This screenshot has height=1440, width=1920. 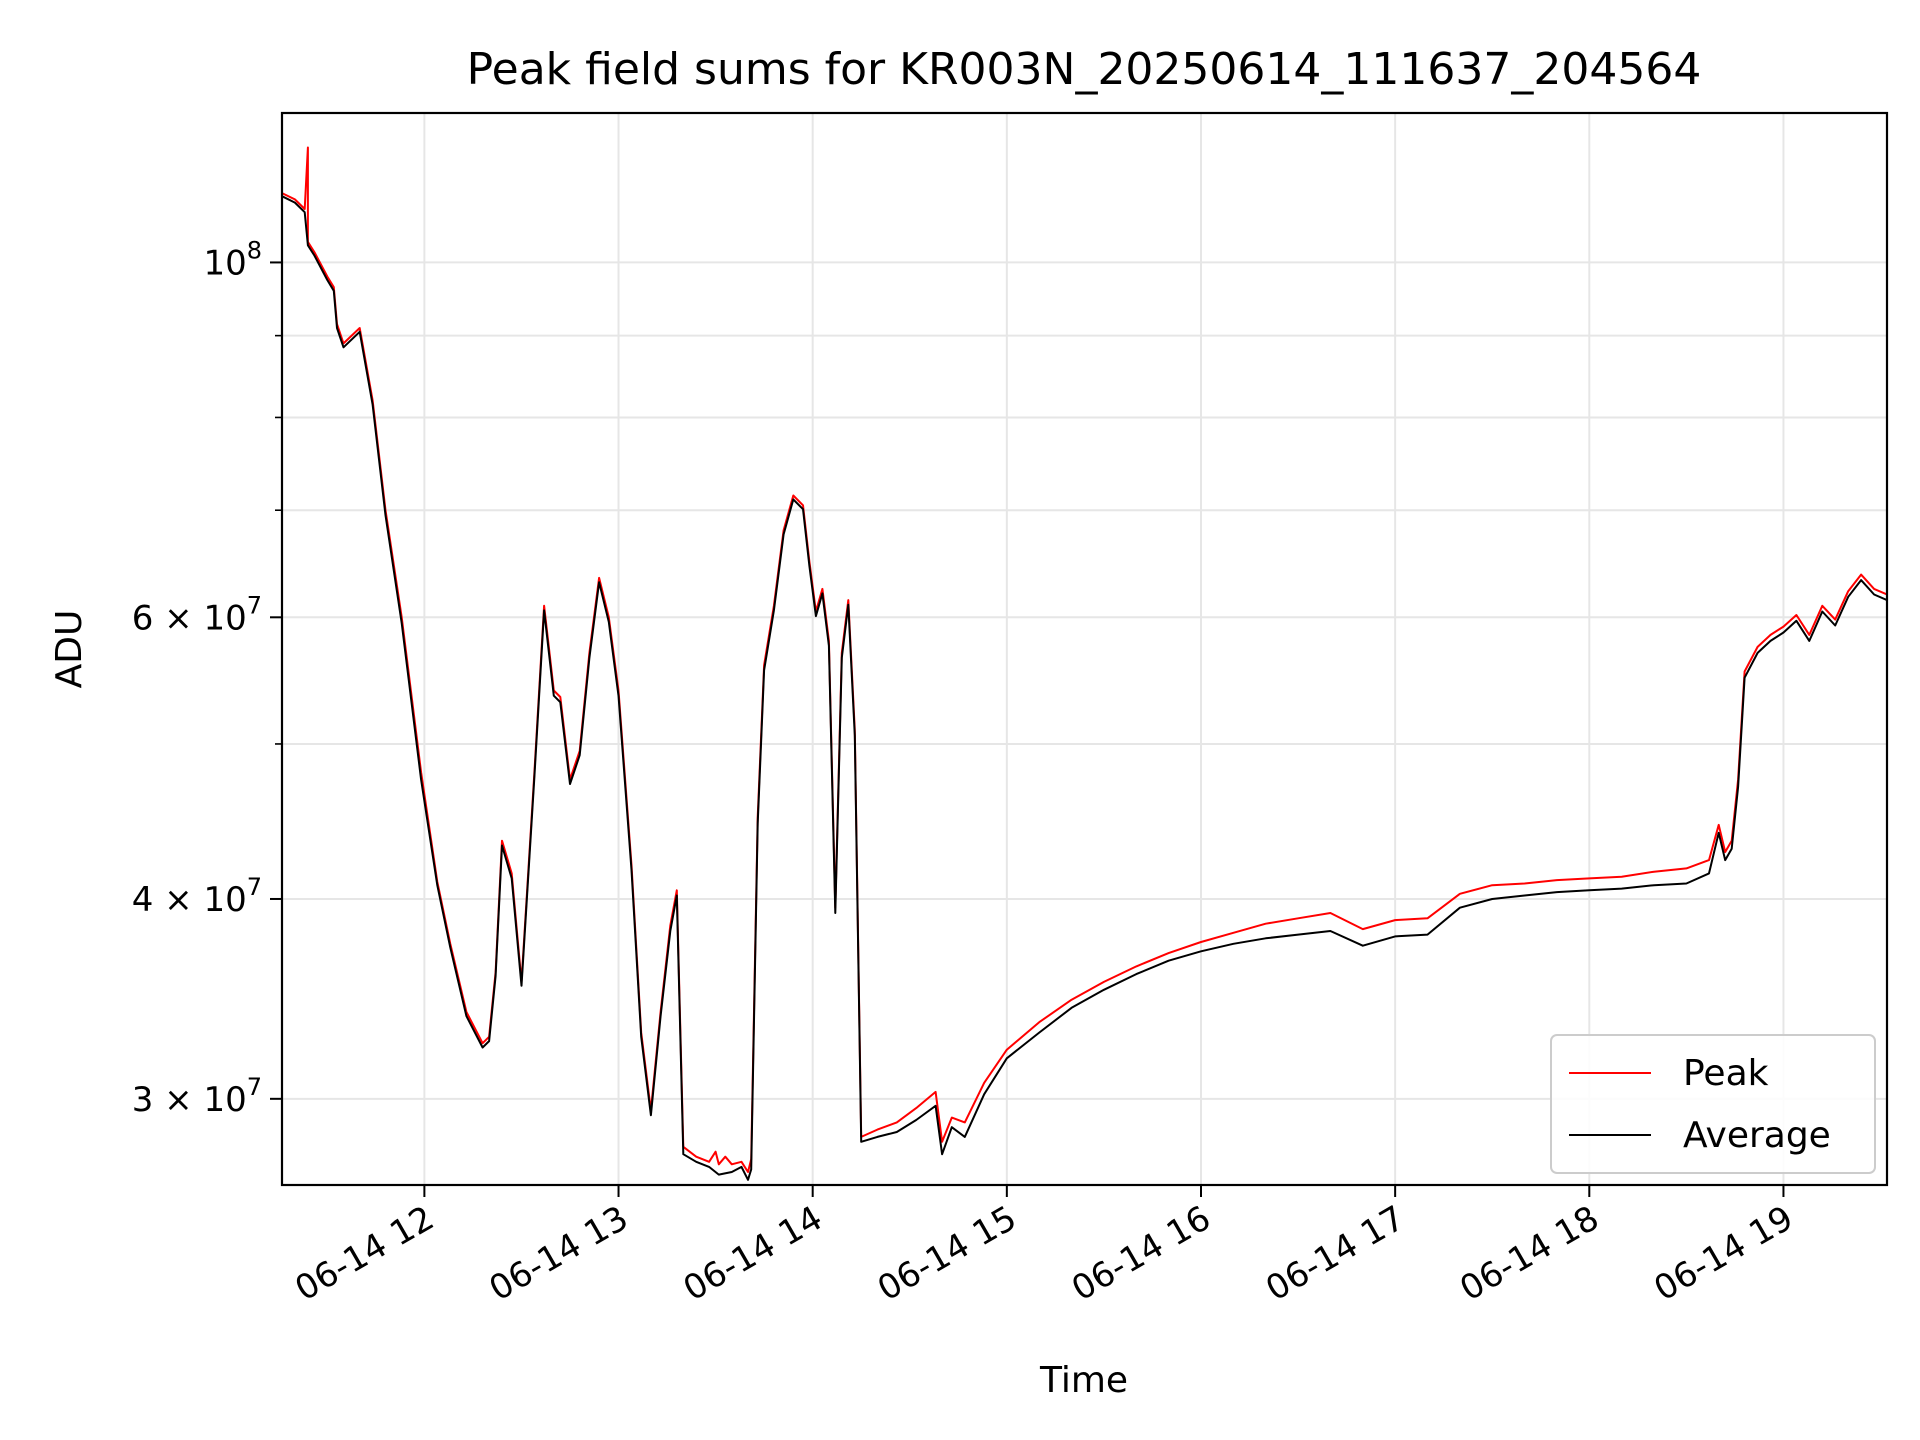 I want to click on y-tick-label: 3 × 107, so click(x=197, y=1096).